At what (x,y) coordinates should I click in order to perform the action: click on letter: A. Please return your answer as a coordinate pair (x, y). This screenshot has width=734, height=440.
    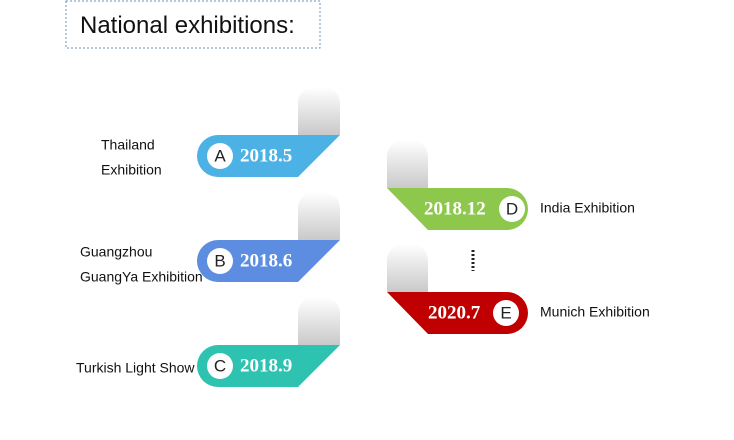
    Looking at the image, I should click on (220, 155).